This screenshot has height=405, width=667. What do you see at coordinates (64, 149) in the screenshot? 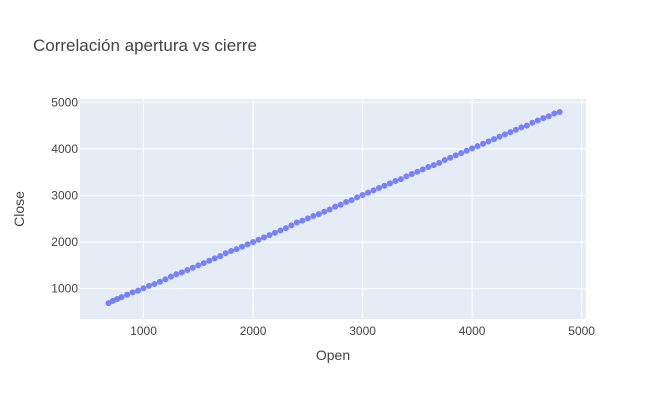
I see `y-tick-label: 4000` at bounding box center [64, 149].